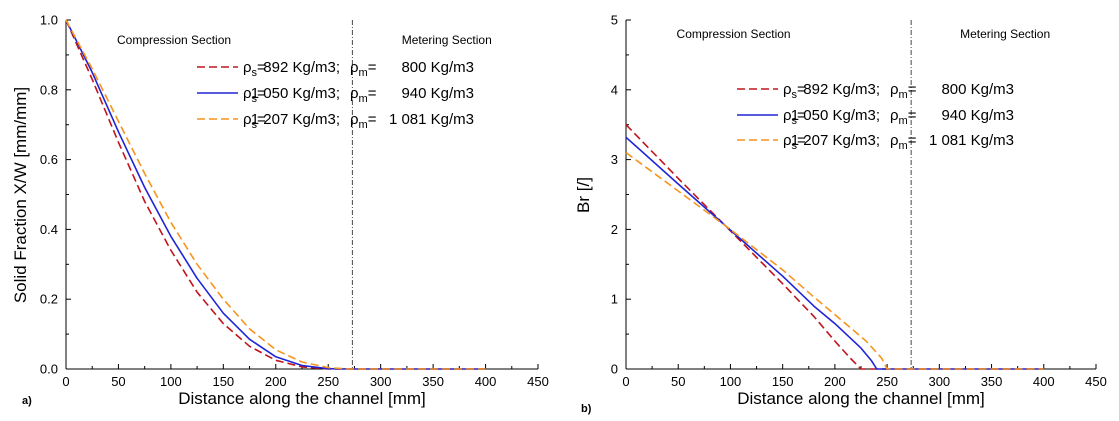 This screenshot has width=1119, height=421. What do you see at coordinates (49, 89) in the screenshot?
I see `y-tick-label: 0.8` at bounding box center [49, 89].